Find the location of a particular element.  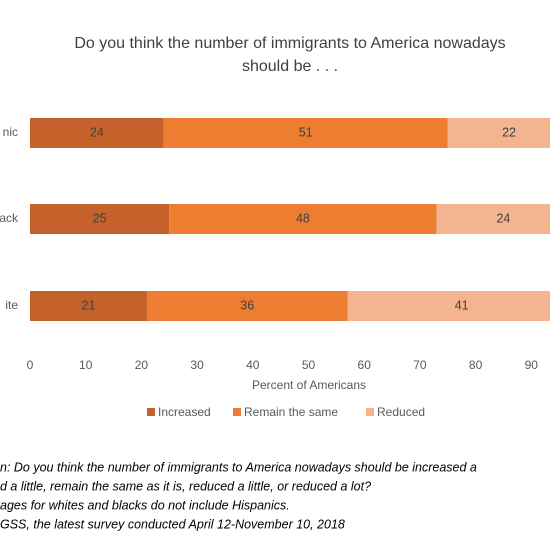

x-tick-label: 30 is located at coordinates (197, 365).